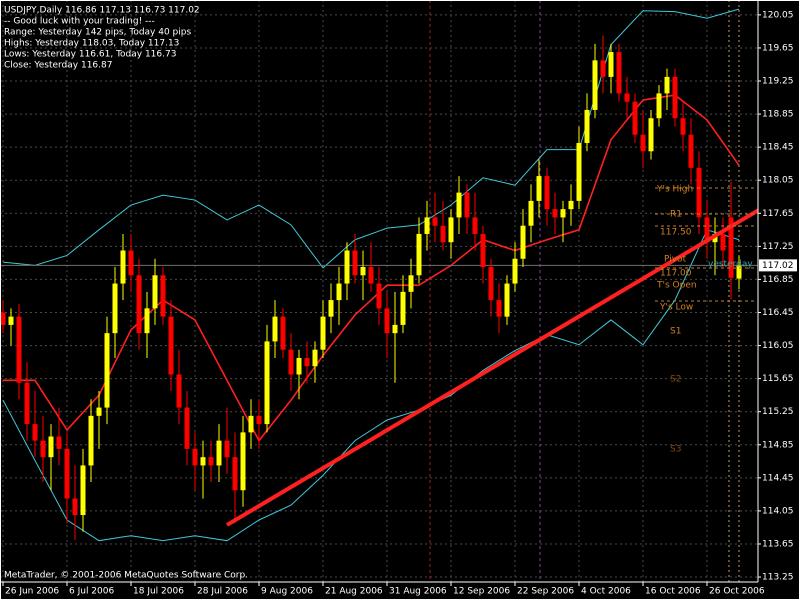  I want to click on pivot-label: 117.50, so click(676, 233).